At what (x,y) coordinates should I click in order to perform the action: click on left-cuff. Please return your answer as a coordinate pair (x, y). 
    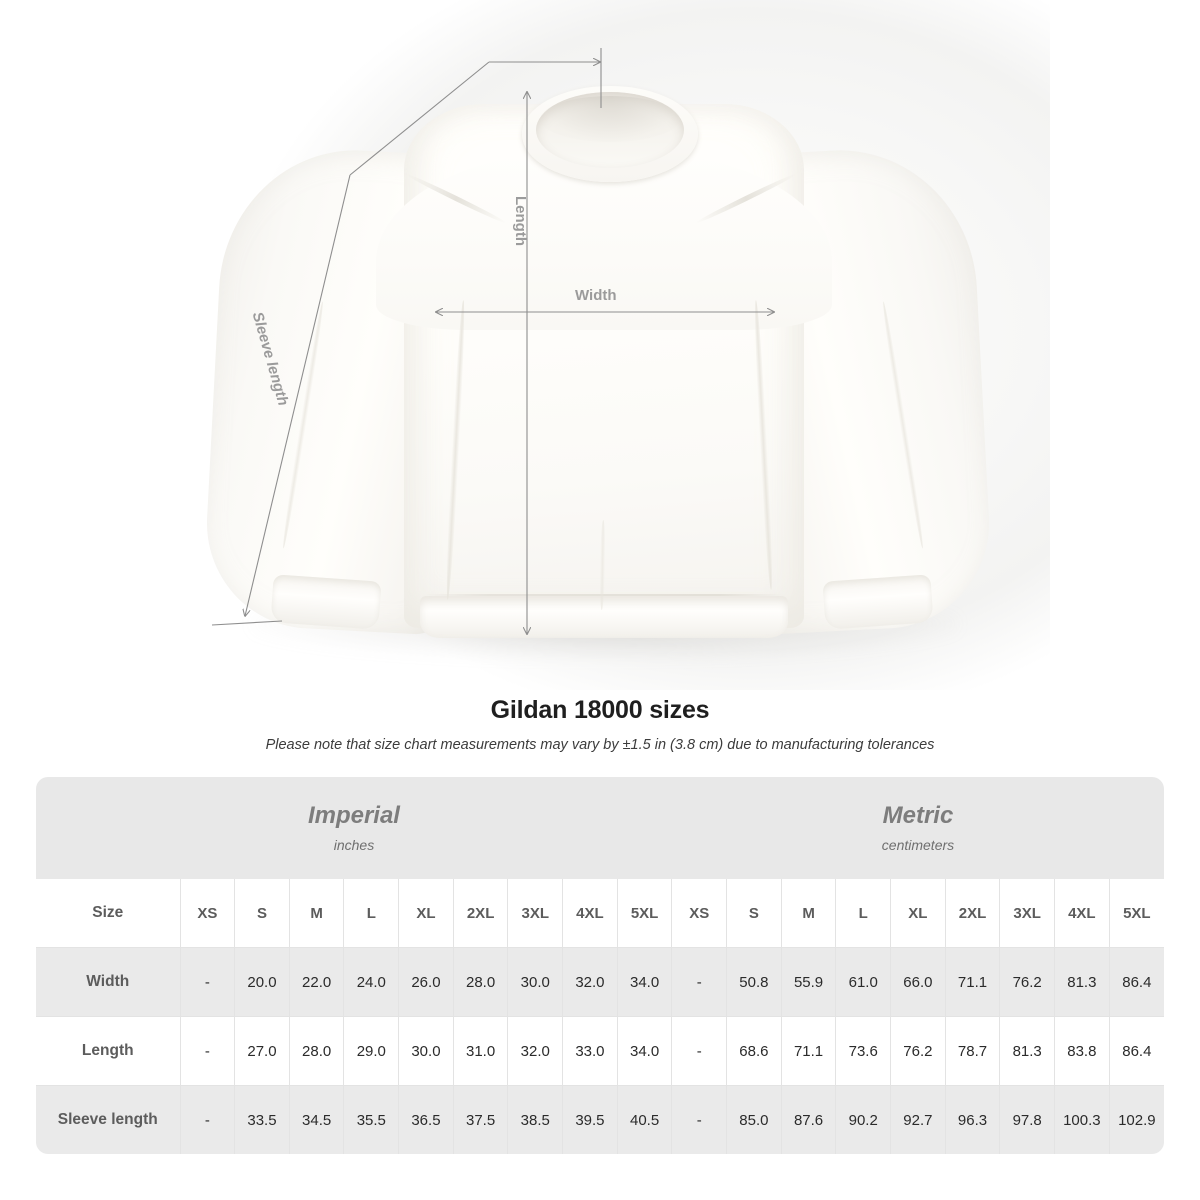
    Looking at the image, I should click on (326, 602).